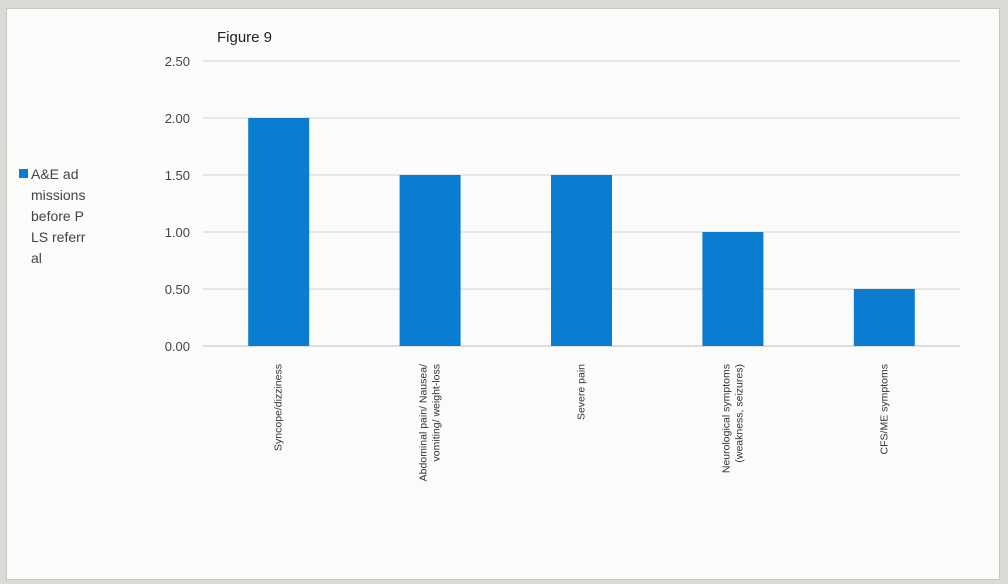  Describe the element at coordinates (23, 173) in the screenshot. I see `legend-swatch` at that location.